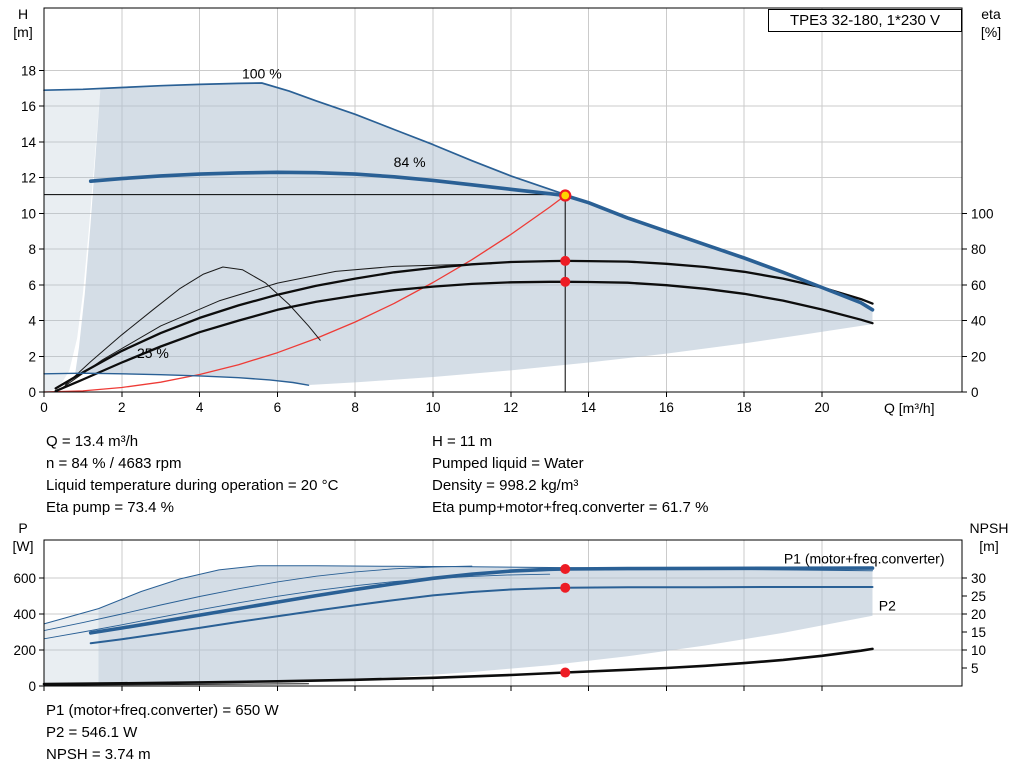 Image resolution: width=1024 pixels, height=781 pixels. What do you see at coordinates (32, 285) in the screenshot?
I see `left-tick-label: 6` at bounding box center [32, 285].